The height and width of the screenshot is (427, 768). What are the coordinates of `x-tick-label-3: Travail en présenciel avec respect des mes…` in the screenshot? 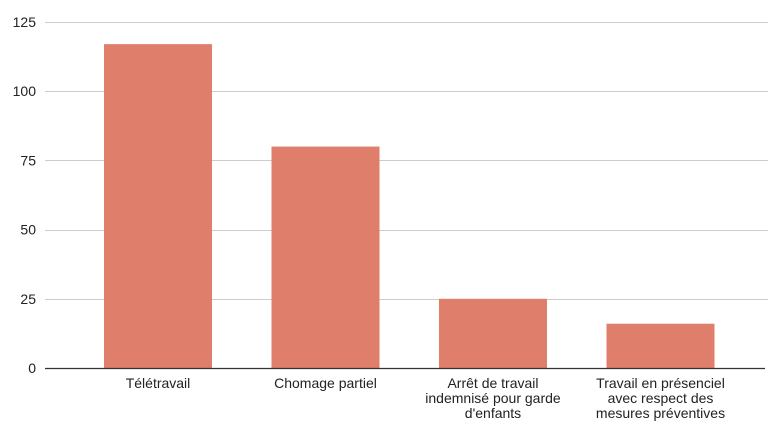 It's located at (660, 398).